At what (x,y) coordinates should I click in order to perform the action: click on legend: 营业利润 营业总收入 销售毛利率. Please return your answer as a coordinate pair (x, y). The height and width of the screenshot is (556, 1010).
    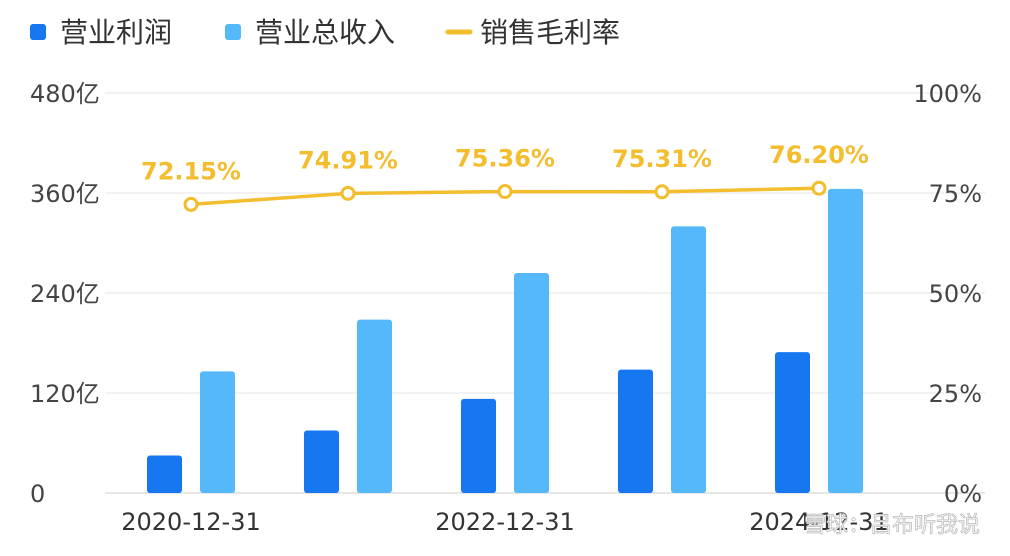
    Looking at the image, I should click on (325, 32).